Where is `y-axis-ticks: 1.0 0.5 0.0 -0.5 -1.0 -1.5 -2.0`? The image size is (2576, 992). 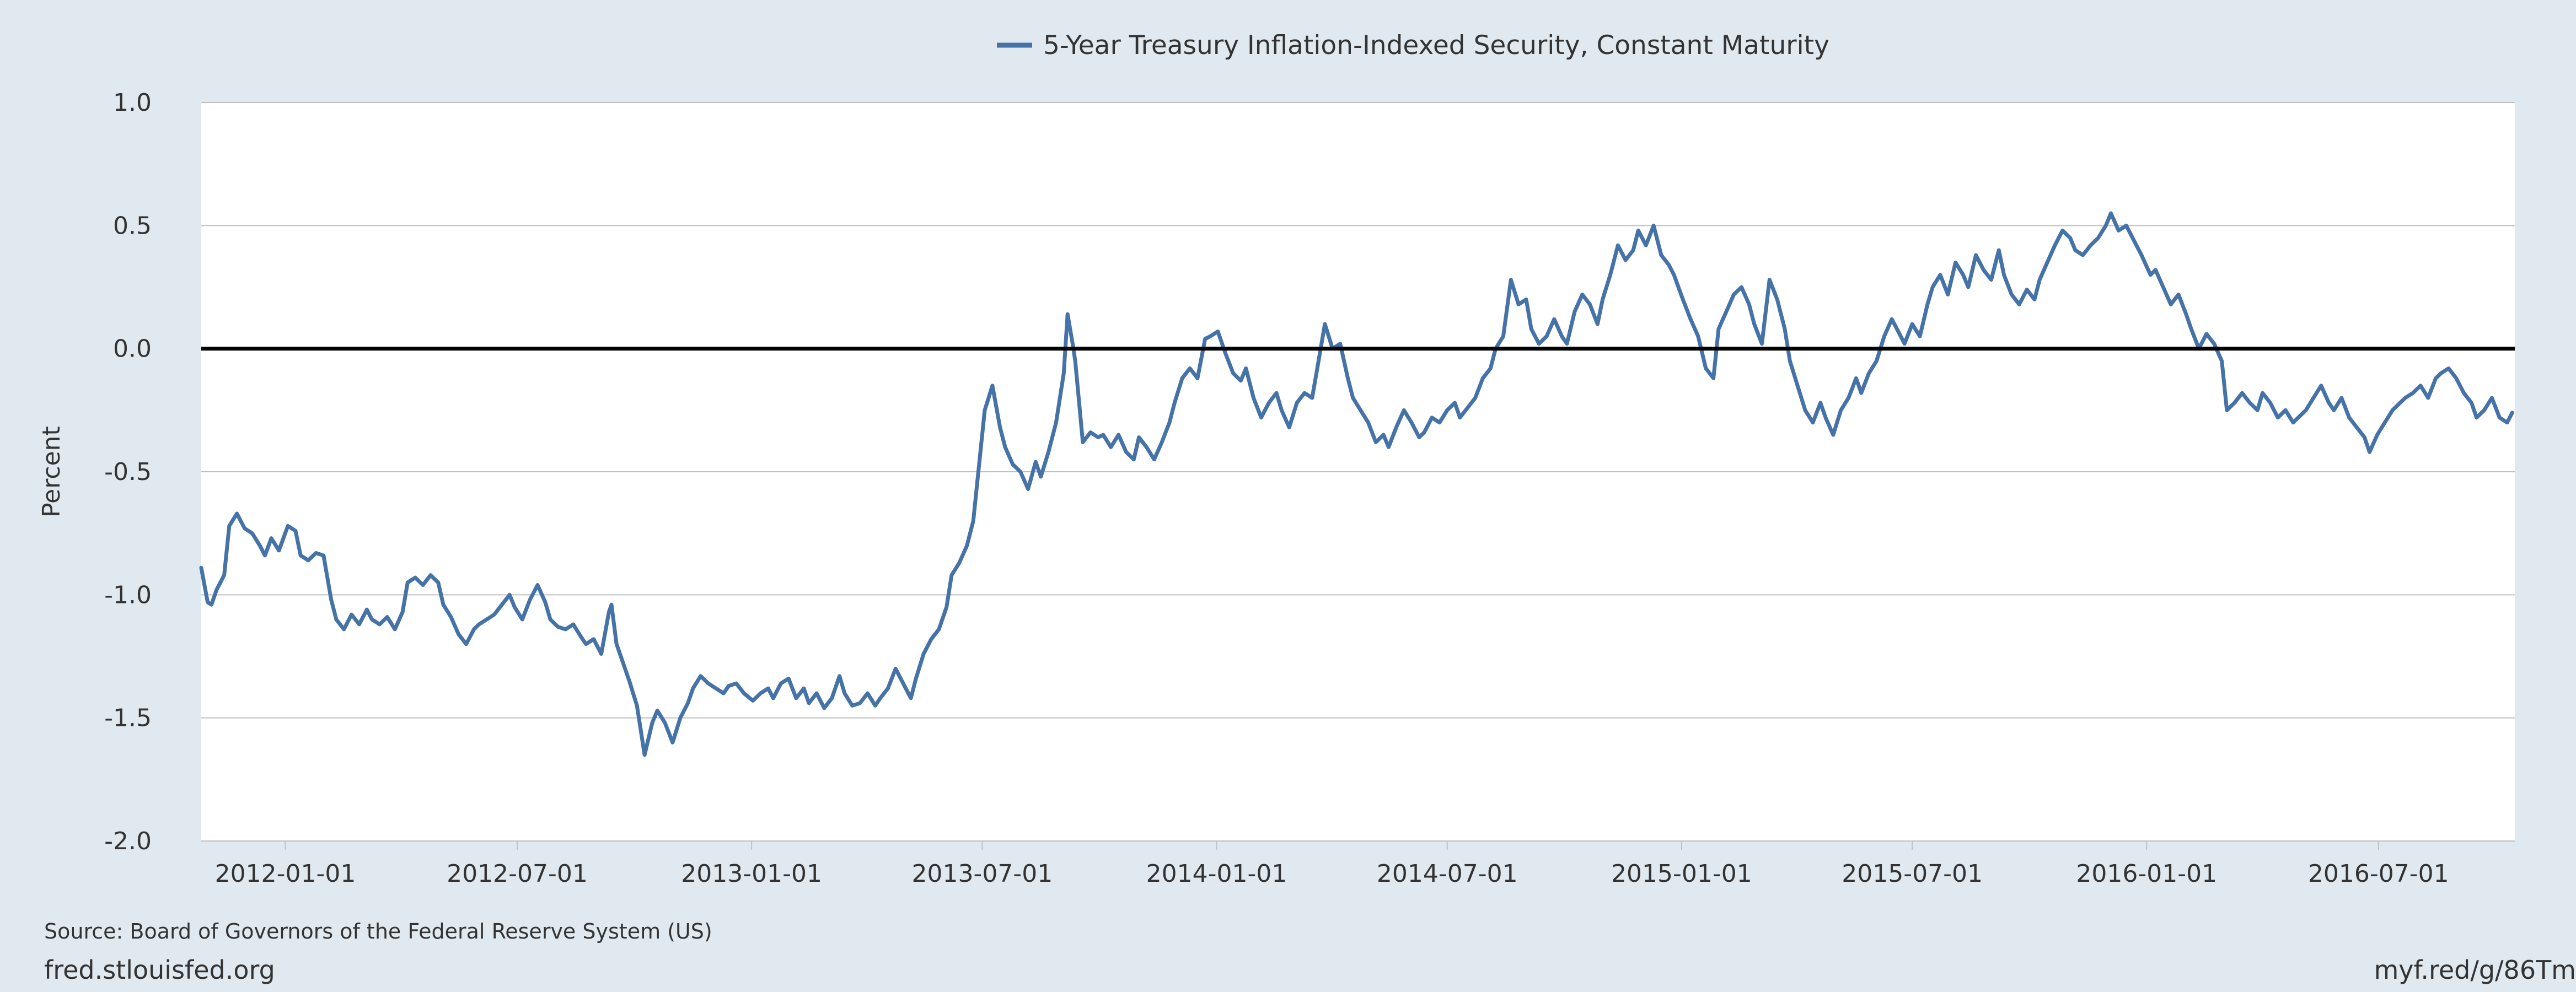 y-axis-ticks: 1.0 0.5 0.0 -0.5 -1.0 -1.5 -2.0 is located at coordinates (128, 472).